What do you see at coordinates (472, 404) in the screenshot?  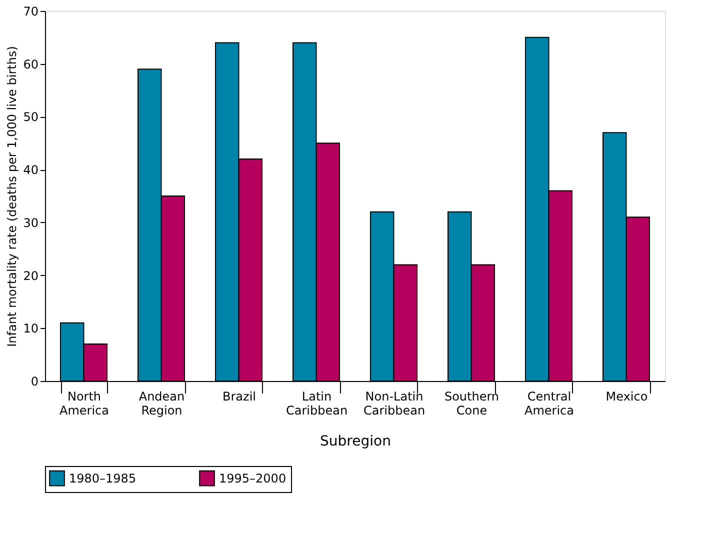 I see `x-tick-label: Southern Cone` at bounding box center [472, 404].